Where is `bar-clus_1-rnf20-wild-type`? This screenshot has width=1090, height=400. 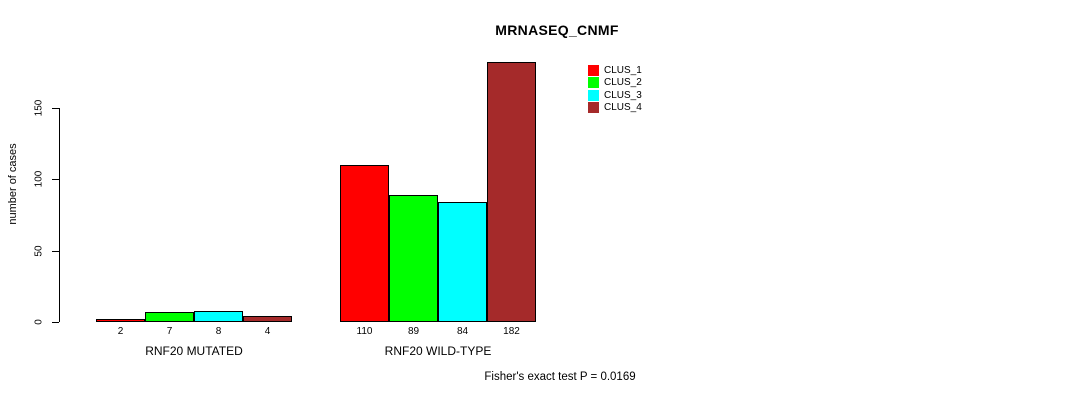
bar-clus_1-rnf20-wild-type is located at coordinates (364, 243).